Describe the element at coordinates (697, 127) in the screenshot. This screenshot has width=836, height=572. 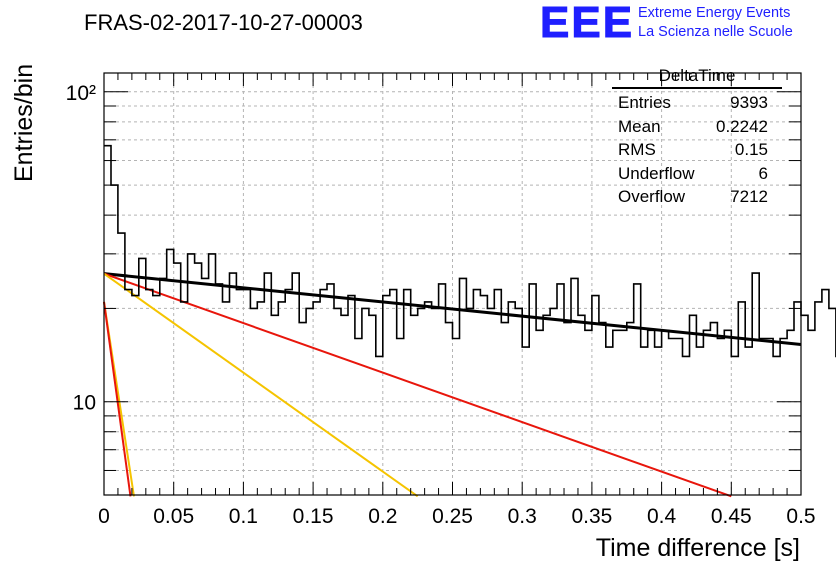
I see `stats-row-mean: Mean 0.2242` at that location.